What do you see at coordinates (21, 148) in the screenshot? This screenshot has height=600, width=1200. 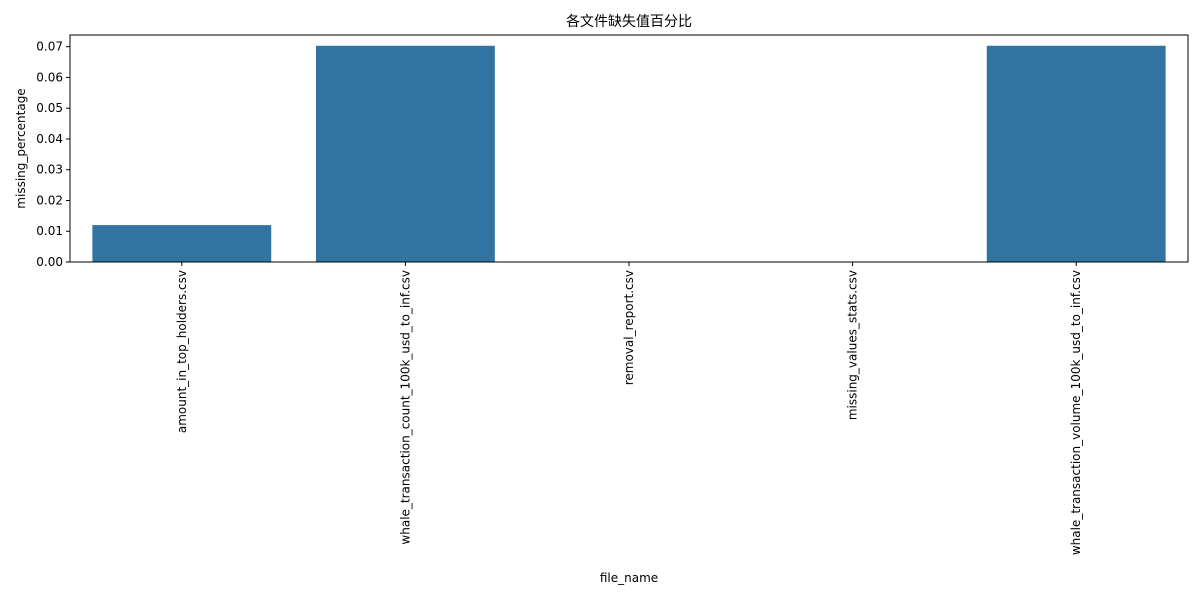 I see `y-axis-label: missing_percentage` at bounding box center [21, 148].